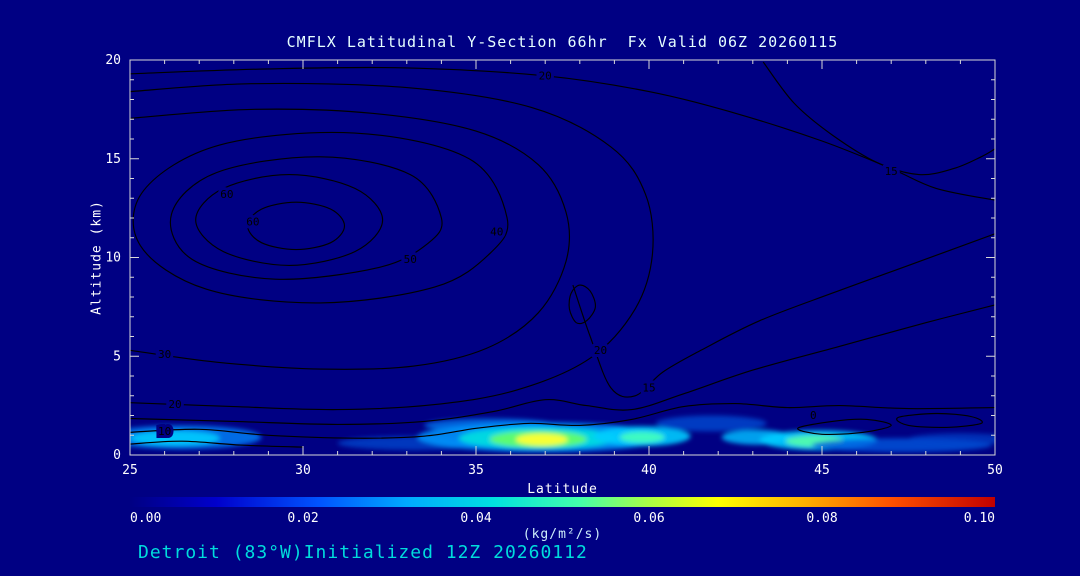 The image size is (1080, 576). I want to click on y-tick-label: 5, so click(117, 356).